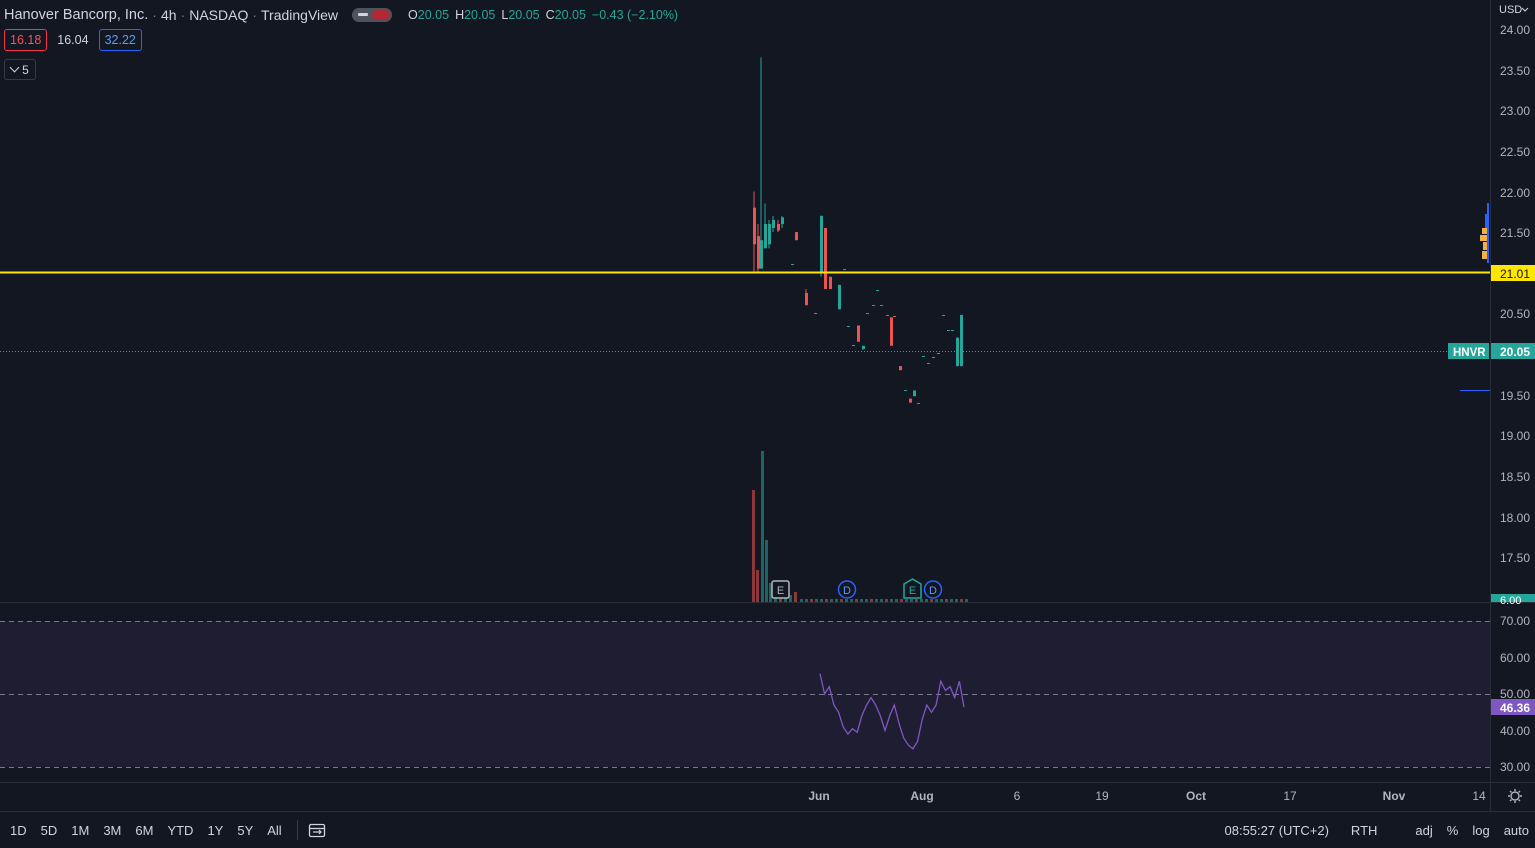 This screenshot has width=1535, height=848. What do you see at coordinates (1515, 731) in the screenshot?
I see `svg-text: 40.00` at bounding box center [1515, 731].